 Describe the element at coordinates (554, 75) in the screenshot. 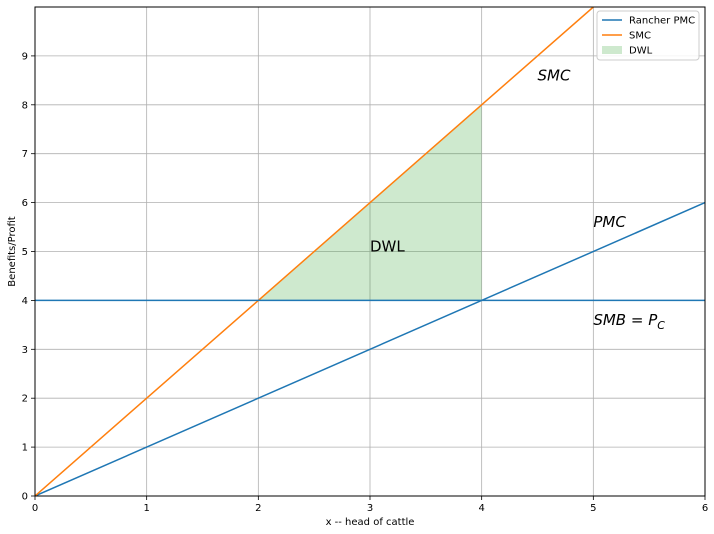

I see `annotation-smc: SMC` at that location.